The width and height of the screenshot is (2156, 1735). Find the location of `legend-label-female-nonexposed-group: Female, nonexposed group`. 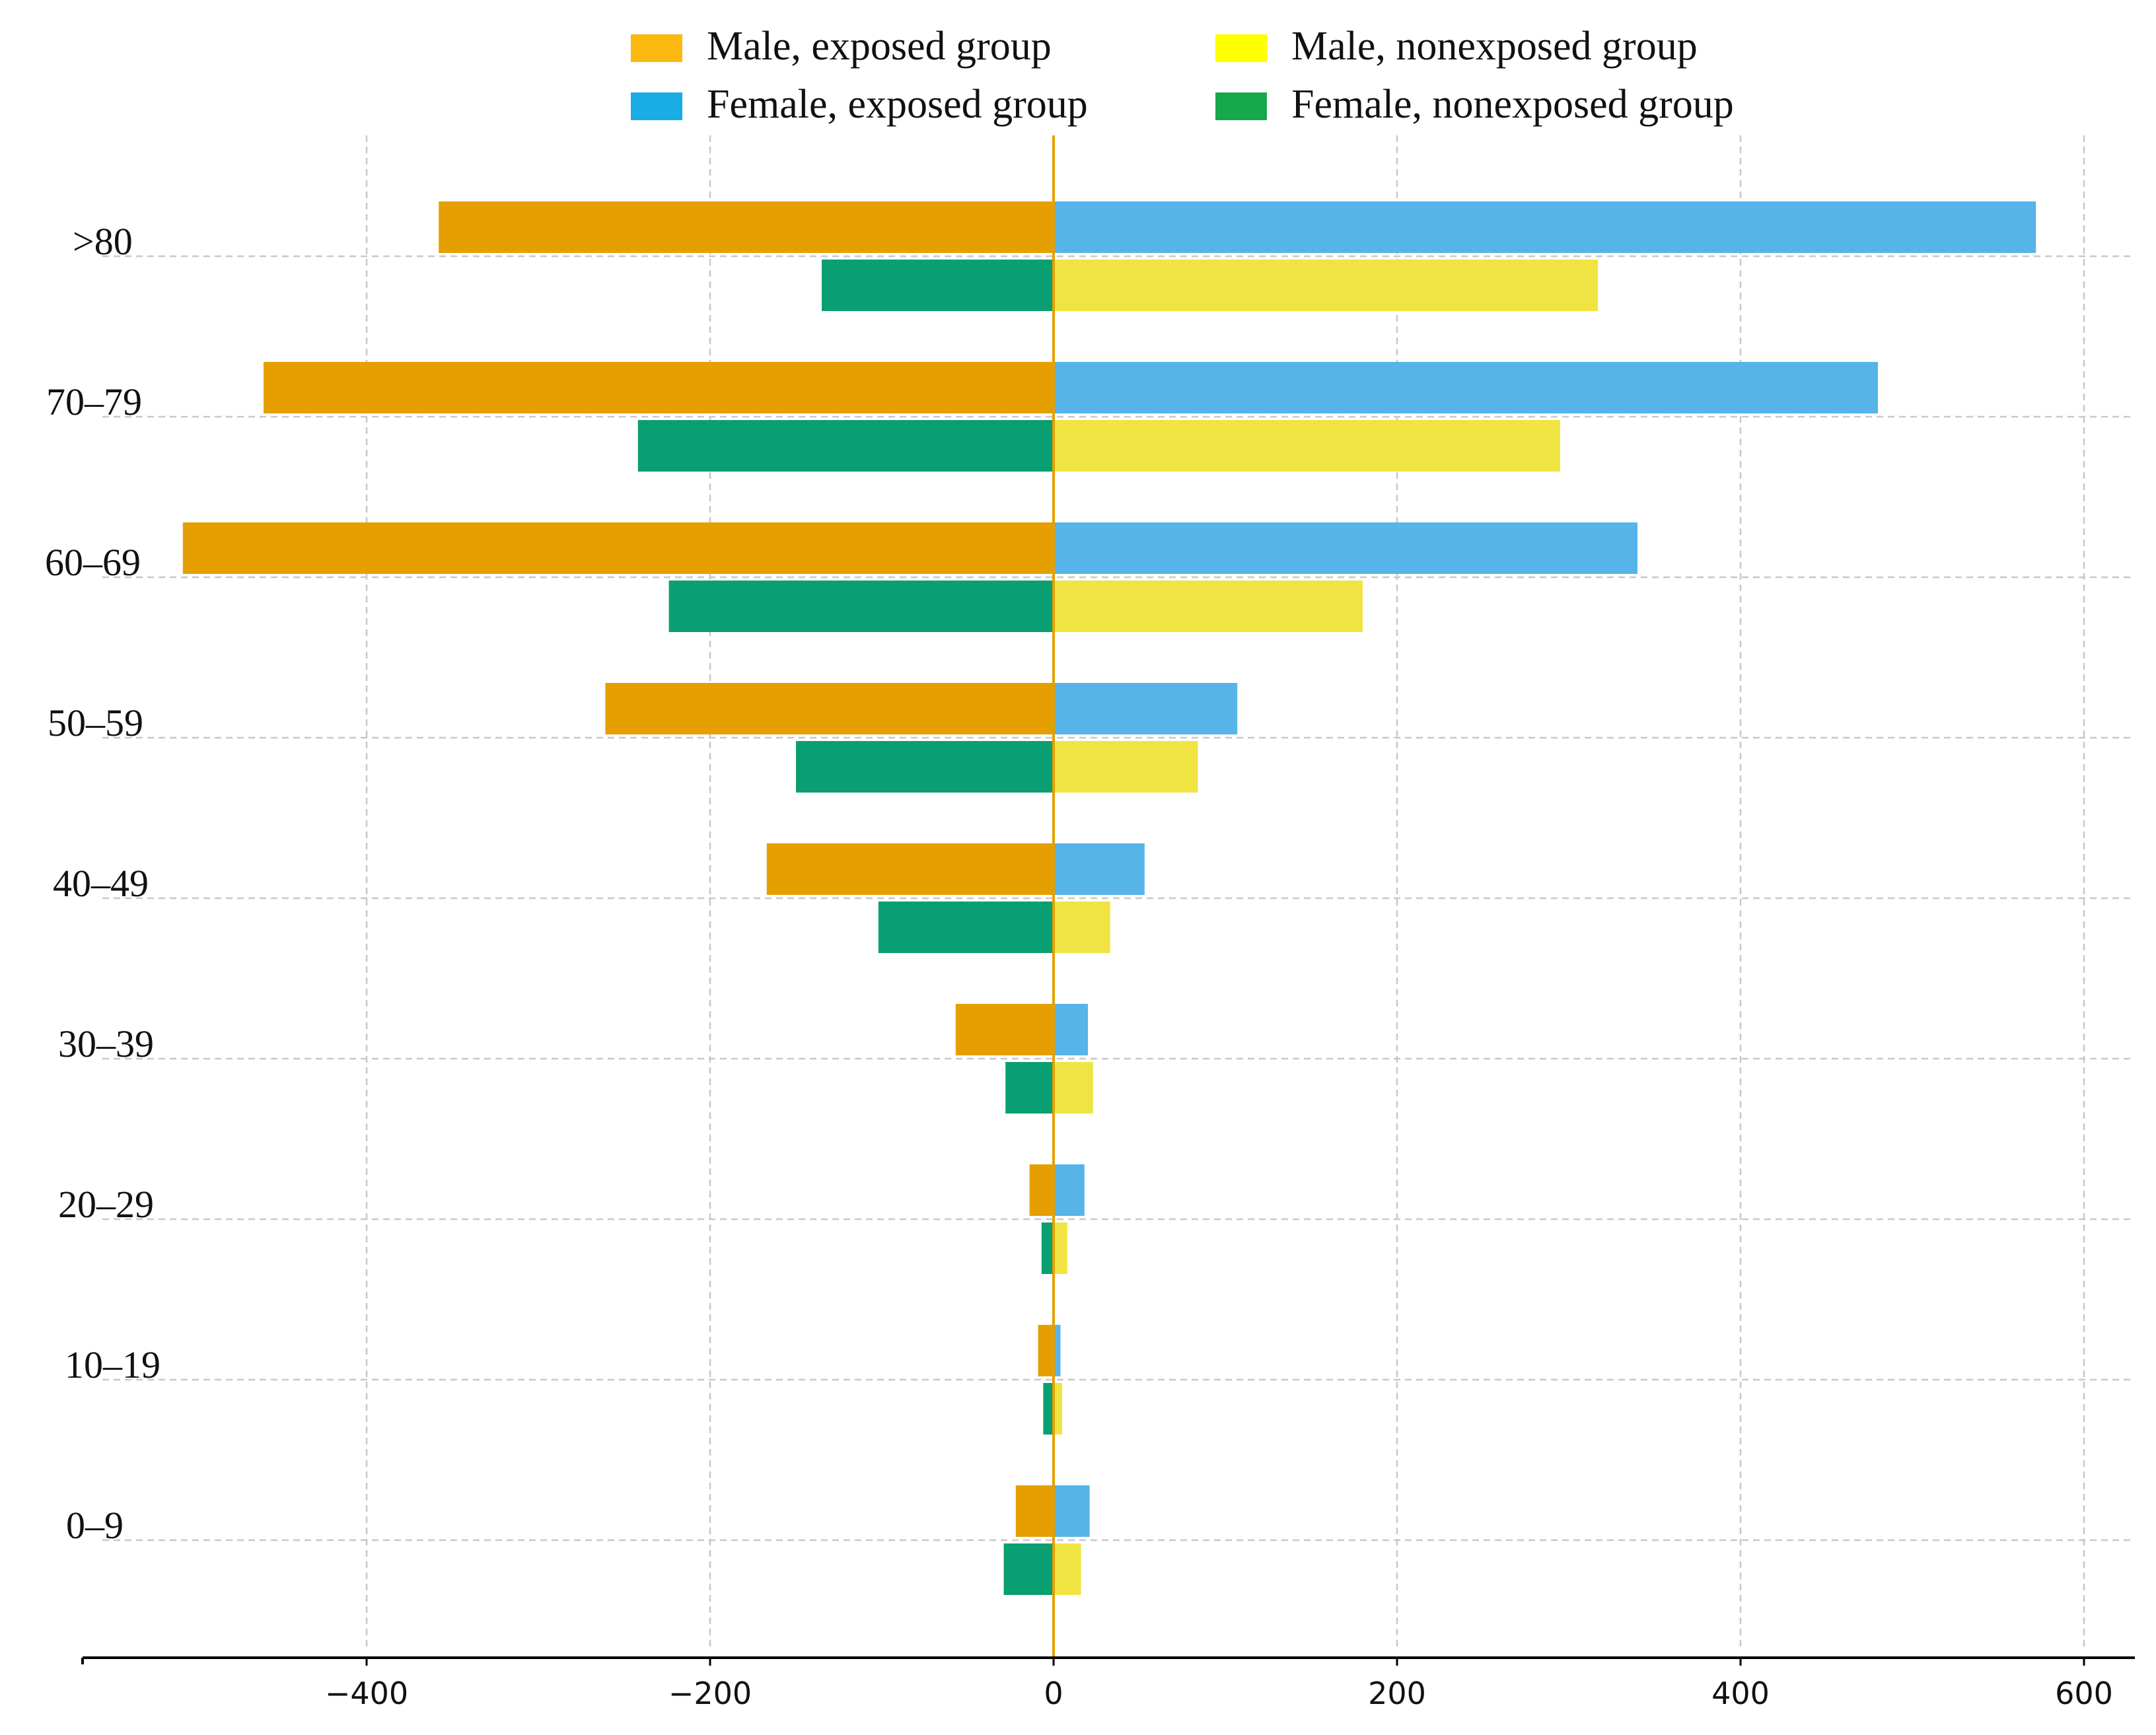

legend-label-female-nonexposed-group: Female, nonexposed group is located at coordinates (1512, 104).